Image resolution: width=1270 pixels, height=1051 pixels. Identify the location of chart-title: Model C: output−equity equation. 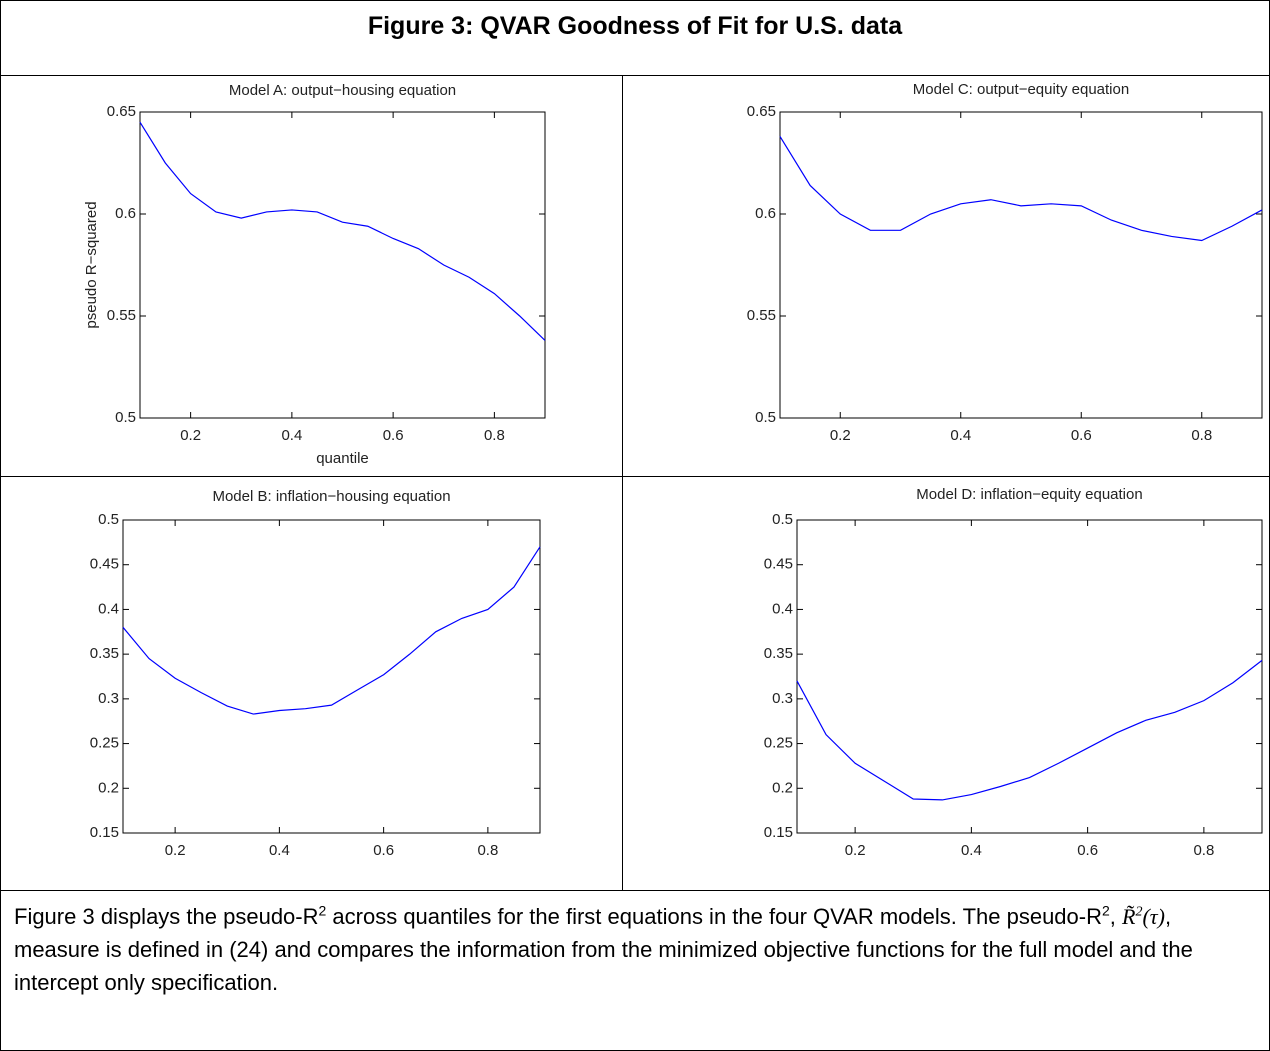
(1021, 89).